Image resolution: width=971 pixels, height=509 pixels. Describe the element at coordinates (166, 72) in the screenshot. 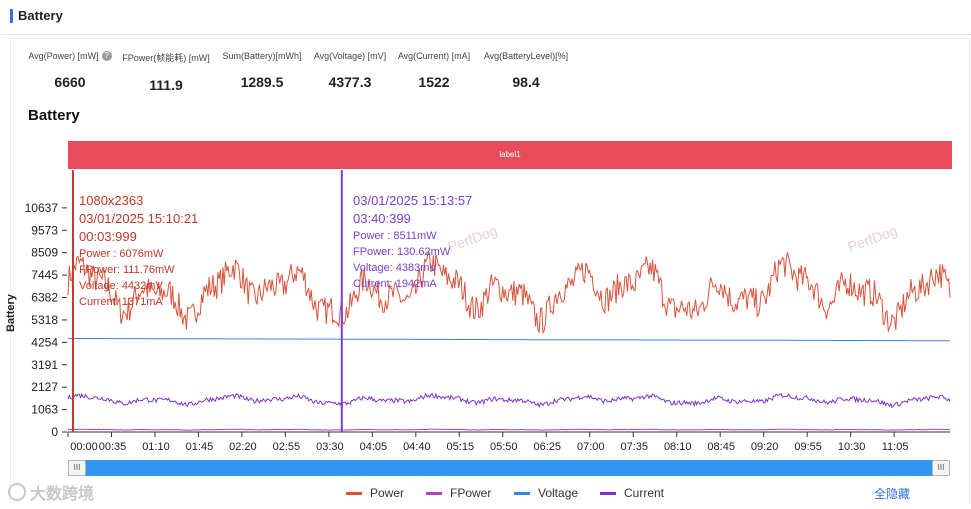

I see `stat-fpower: FPower(帧能耗) [mW] 111.9` at that location.